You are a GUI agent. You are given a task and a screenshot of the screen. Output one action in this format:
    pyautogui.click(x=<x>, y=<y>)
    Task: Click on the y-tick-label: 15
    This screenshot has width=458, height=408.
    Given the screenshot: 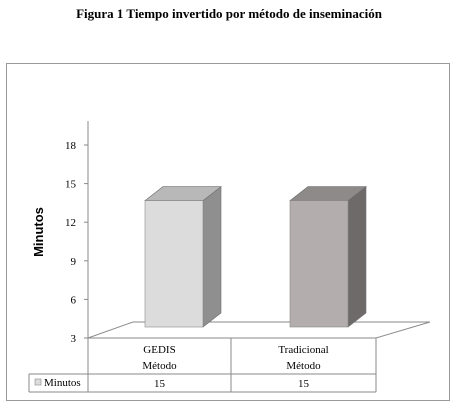 What is the action you would take?
    pyautogui.click(x=71, y=185)
    